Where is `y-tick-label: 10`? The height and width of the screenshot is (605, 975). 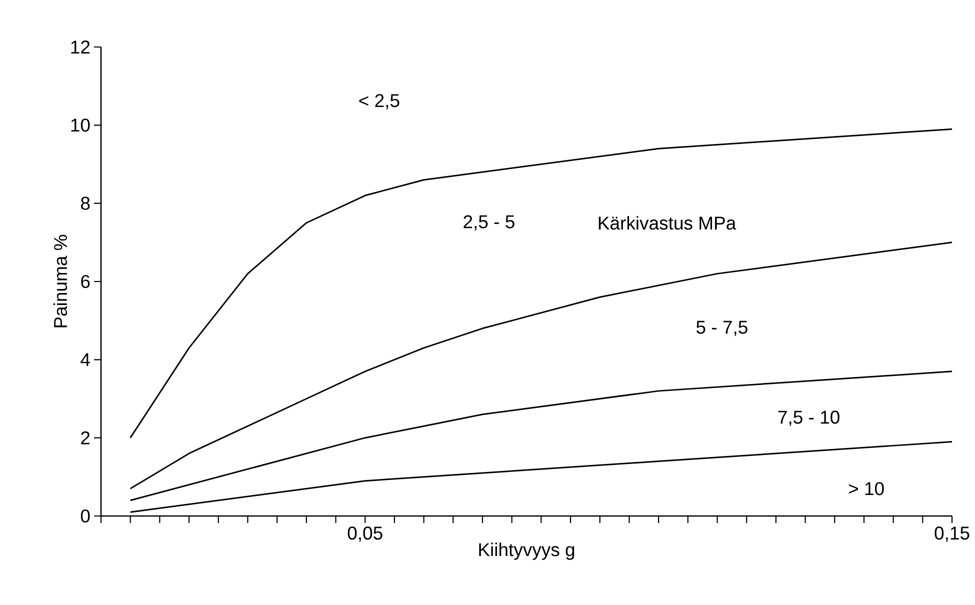
y-tick-label: 10 is located at coordinates (80, 125).